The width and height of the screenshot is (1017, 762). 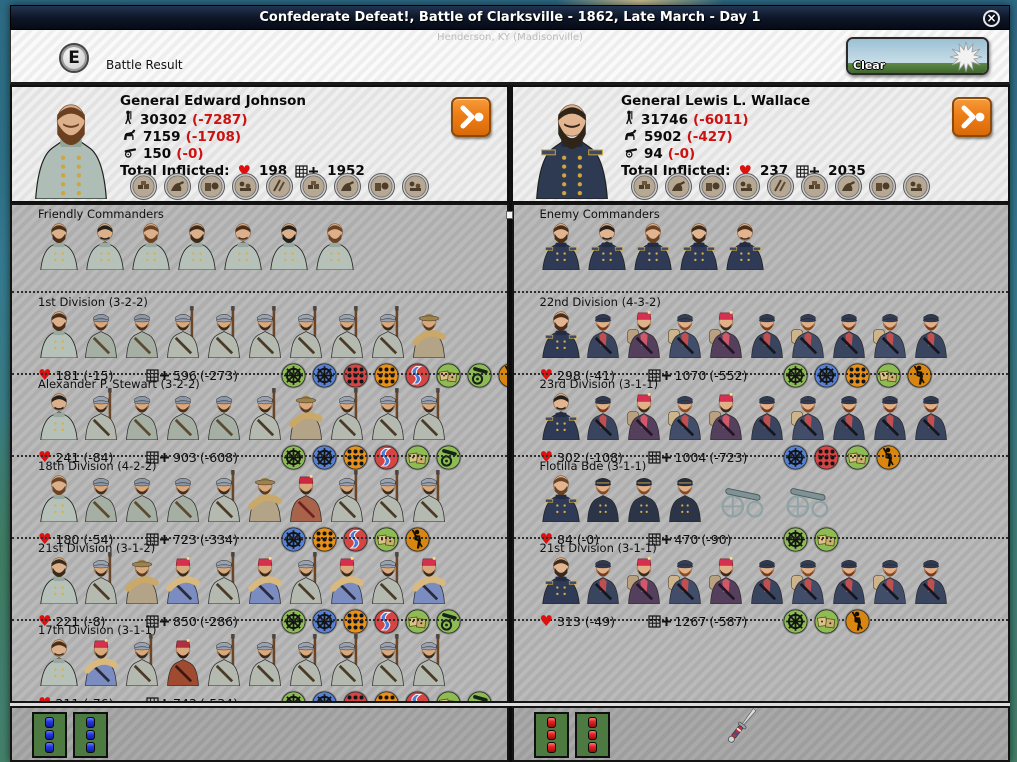 What do you see at coordinates (991, 18) in the screenshot?
I see `close-icon: ×` at bounding box center [991, 18].